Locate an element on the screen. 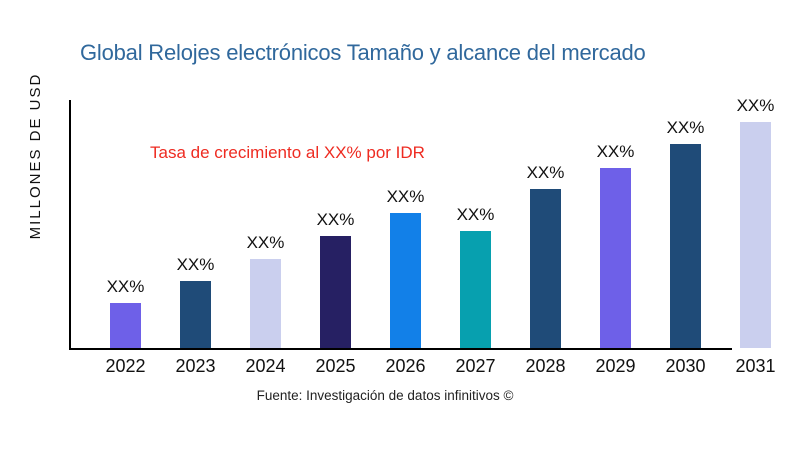 The width and height of the screenshot is (800, 450). growth-rate-annotation: Tasa de crecimiento al XX% por IDR is located at coordinates (287, 152).